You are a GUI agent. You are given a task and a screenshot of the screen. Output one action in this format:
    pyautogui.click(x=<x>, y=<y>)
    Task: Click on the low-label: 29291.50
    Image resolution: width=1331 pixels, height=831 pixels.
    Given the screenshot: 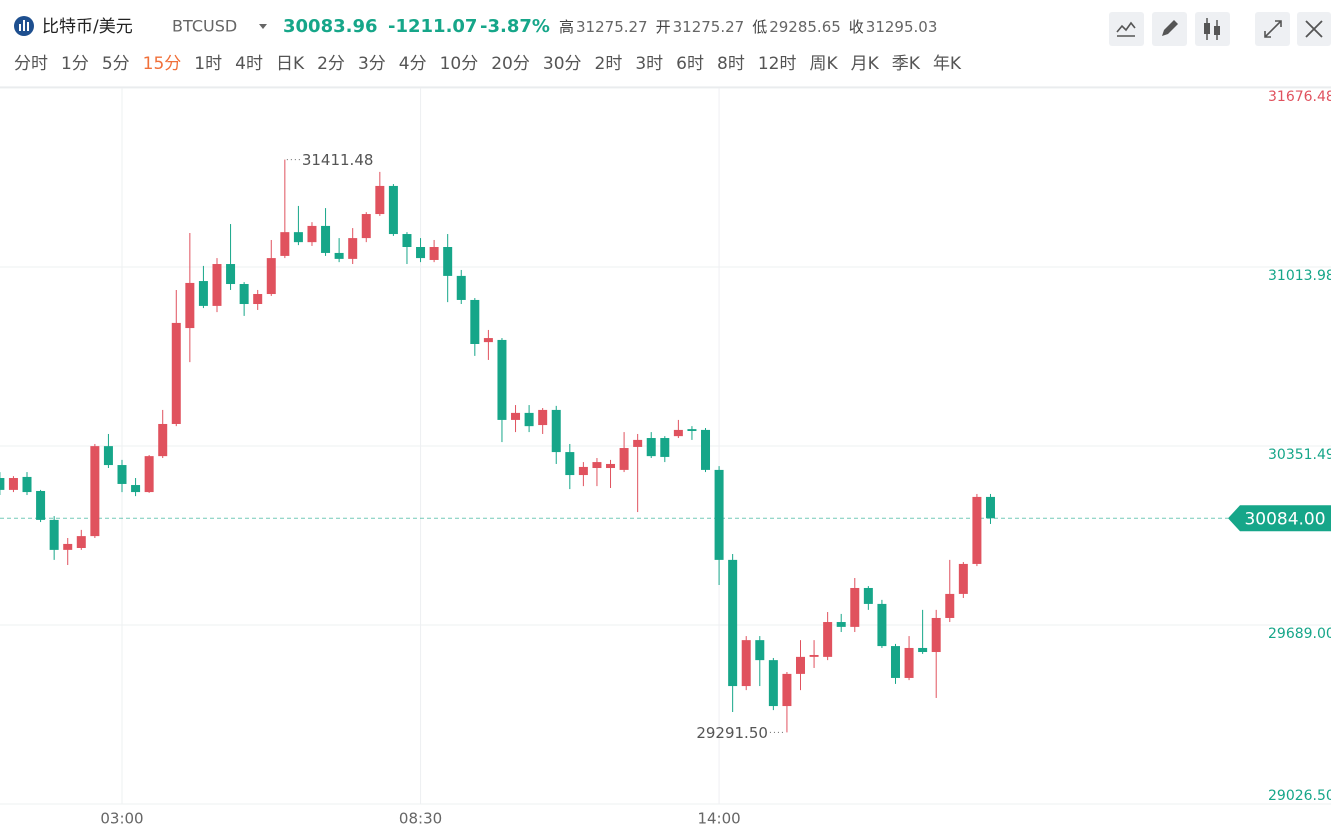 What is the action you would take?
    pyautogui.click(x=732, y=733)
    